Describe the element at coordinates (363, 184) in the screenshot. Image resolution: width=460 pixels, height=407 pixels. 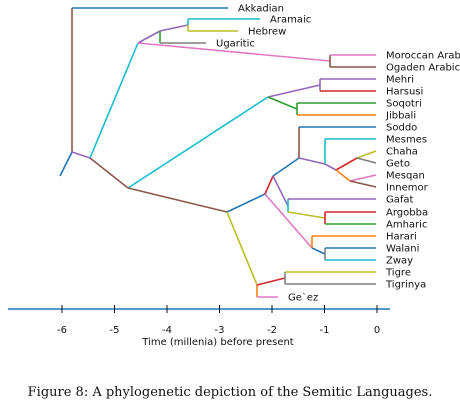
I see `leaf-branch-innemor` at that location.